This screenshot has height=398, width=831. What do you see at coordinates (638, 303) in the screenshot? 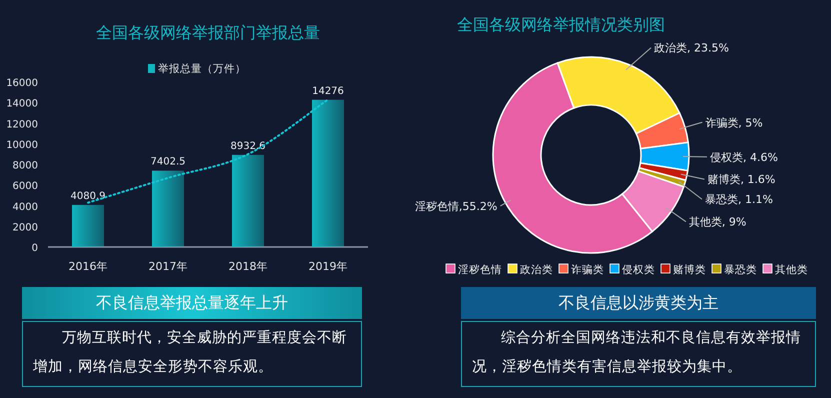
I see `text: 不良信息以涉黄类为主` at bounding box center [638, 303].